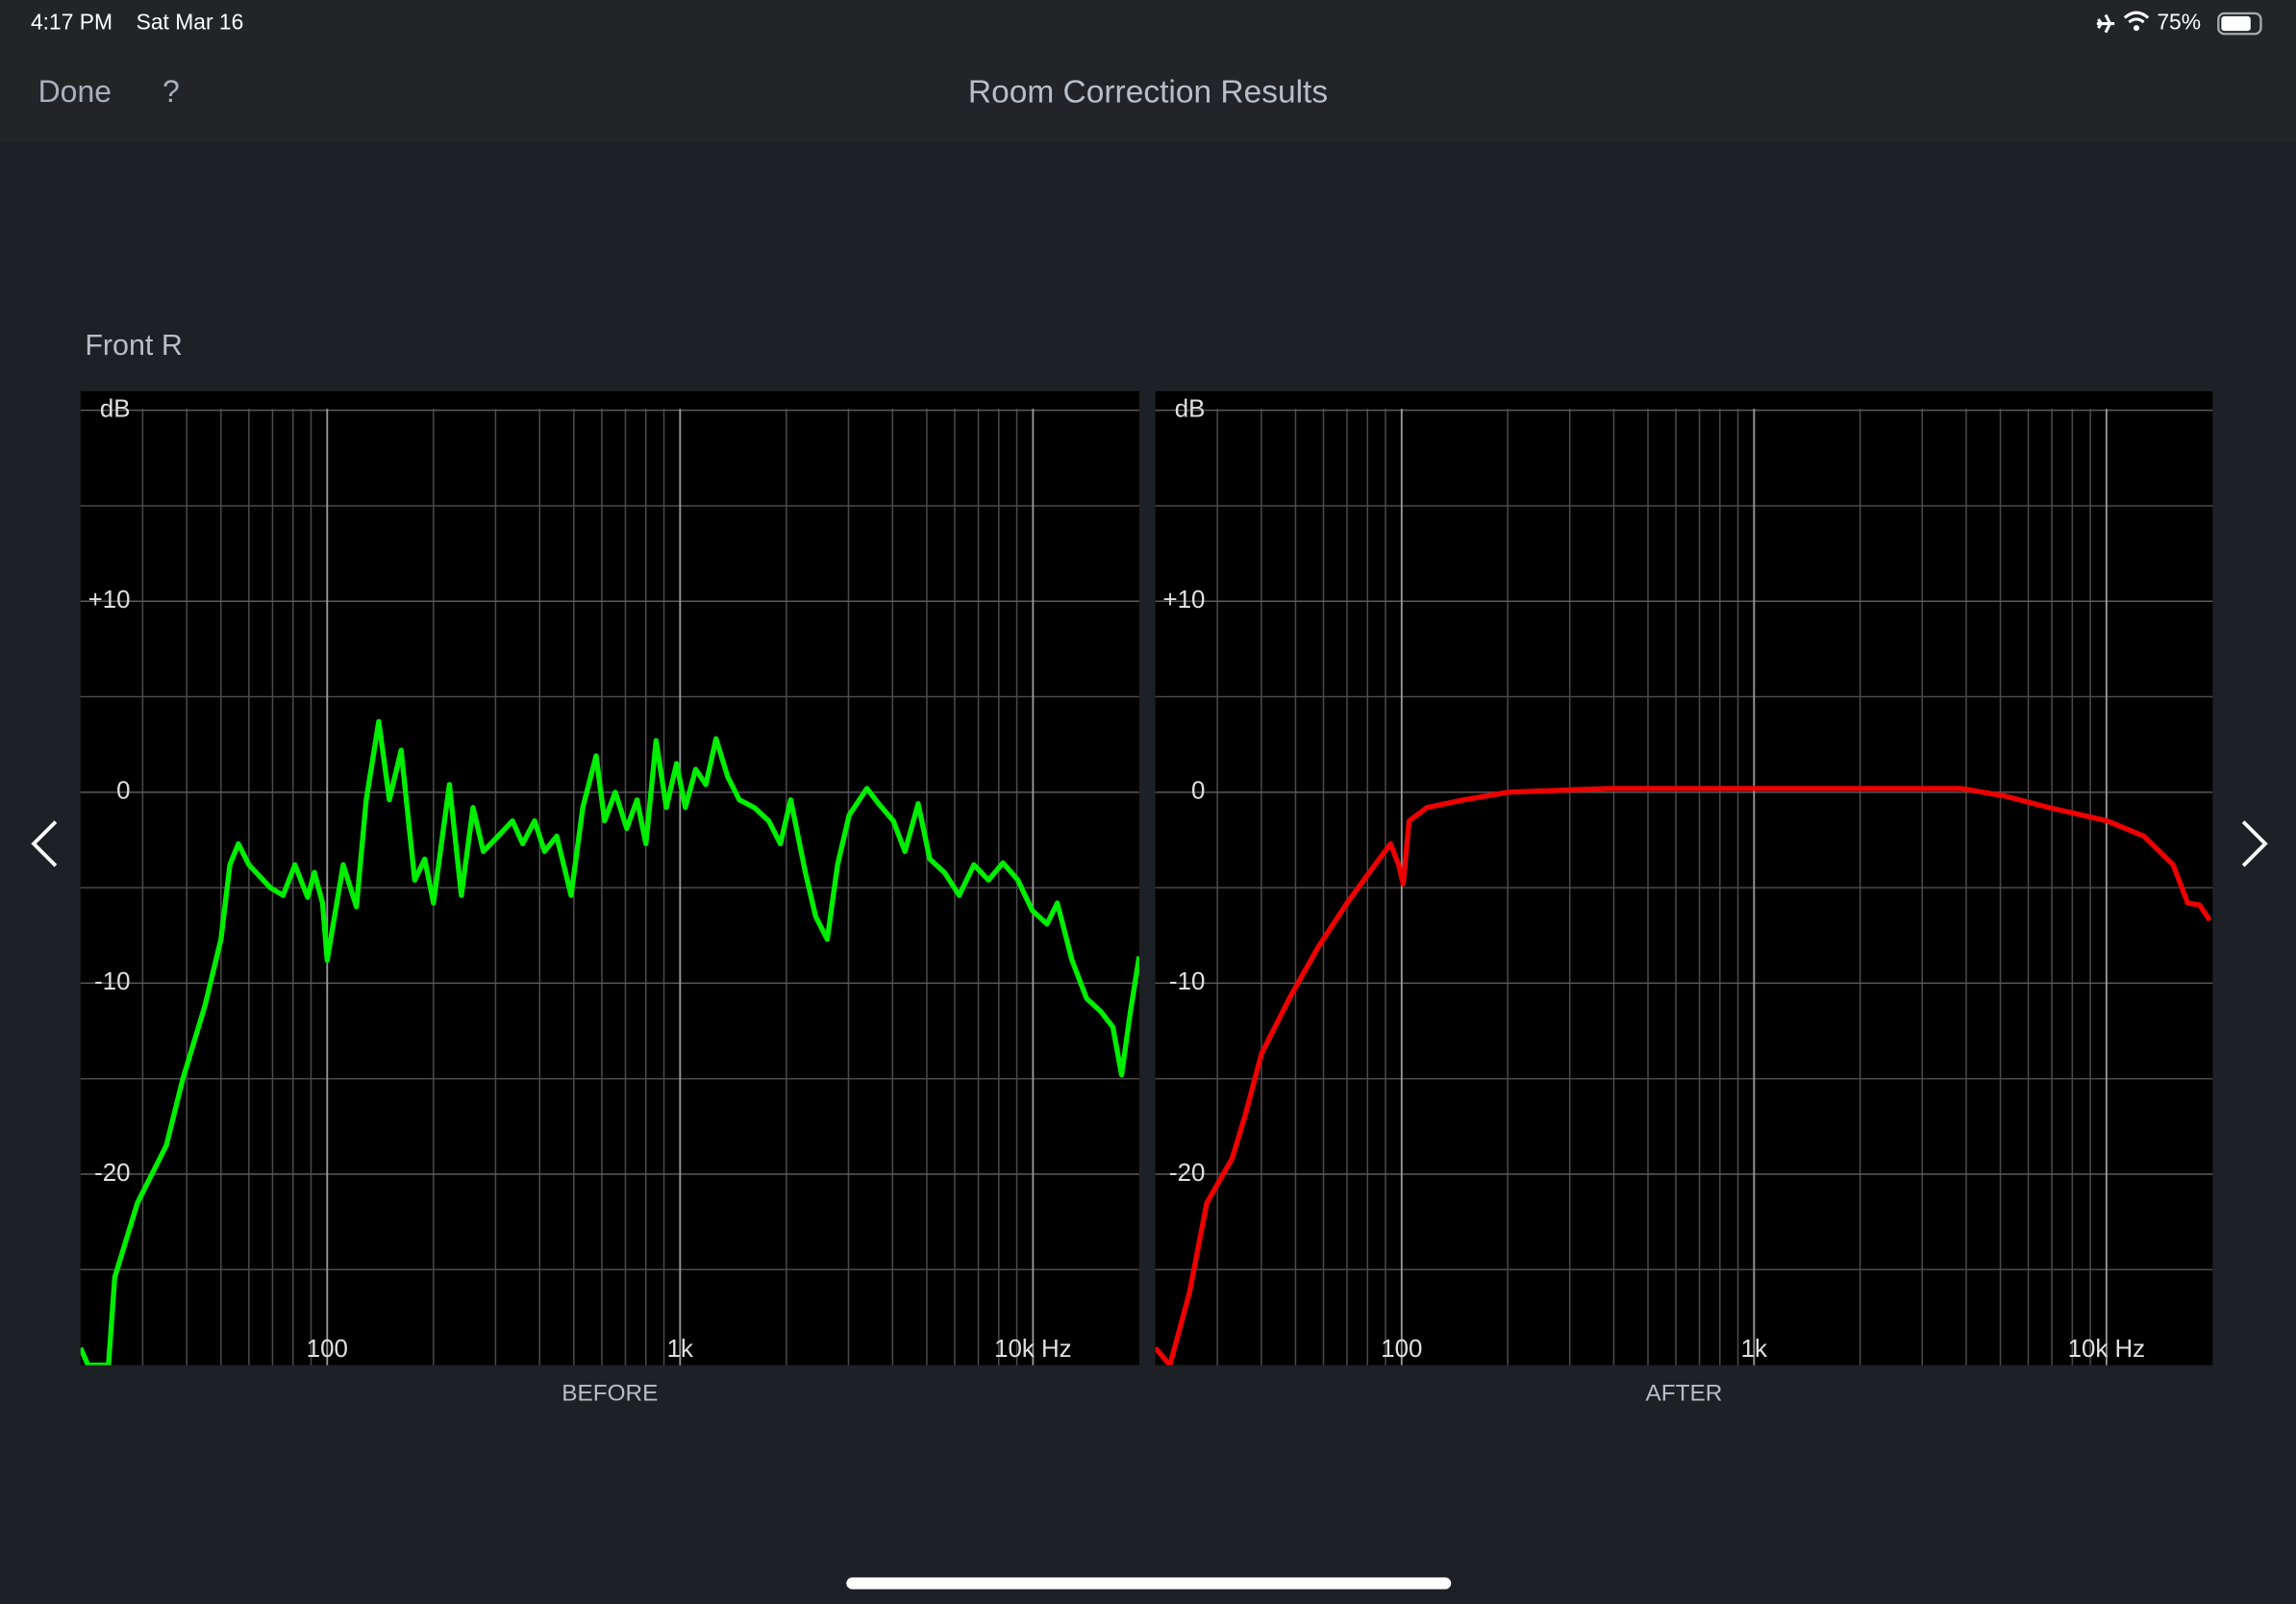 This screenshot has height=1604, width=2296. Describe the element at coordinates (171, 91) in the screenshot. I see `help-button: ?` at that location.